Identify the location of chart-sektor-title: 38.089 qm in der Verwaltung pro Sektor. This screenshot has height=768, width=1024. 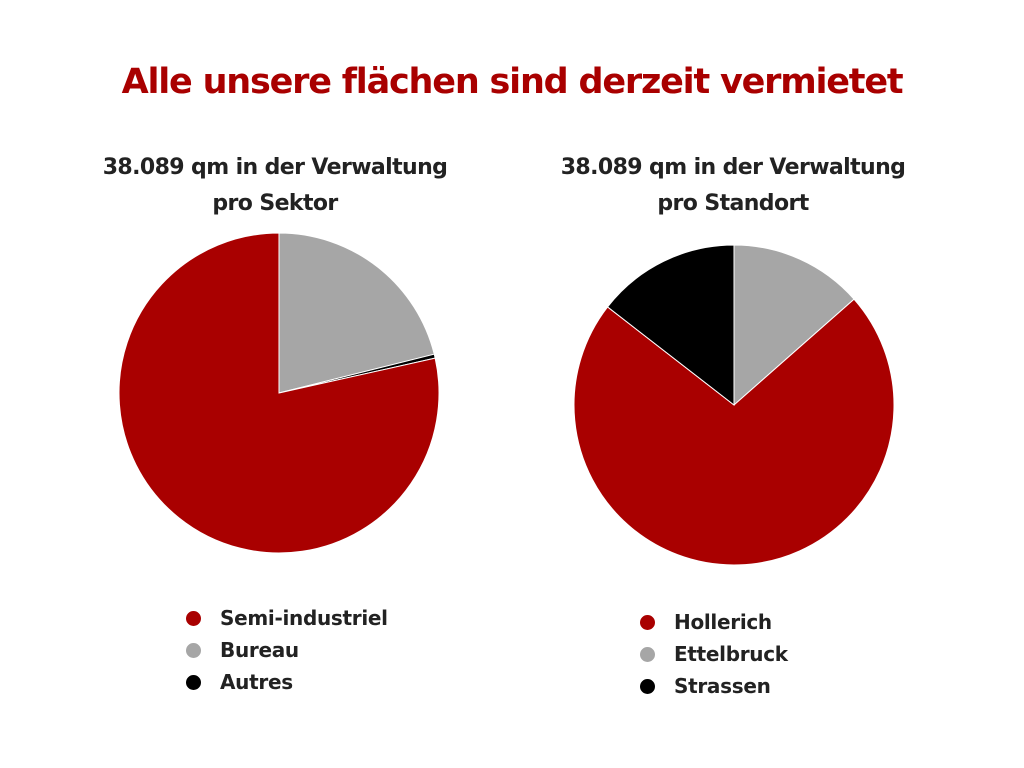
(275, 186).